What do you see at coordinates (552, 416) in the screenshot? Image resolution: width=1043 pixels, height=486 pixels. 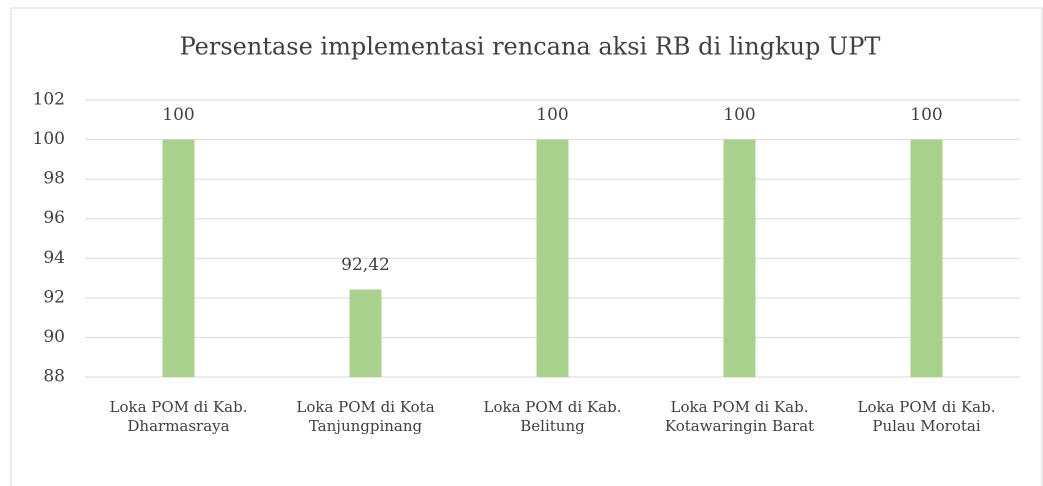 I see `x-tick-label: Loka POM di Kab. Belitung` at bounding box center [552, 416].